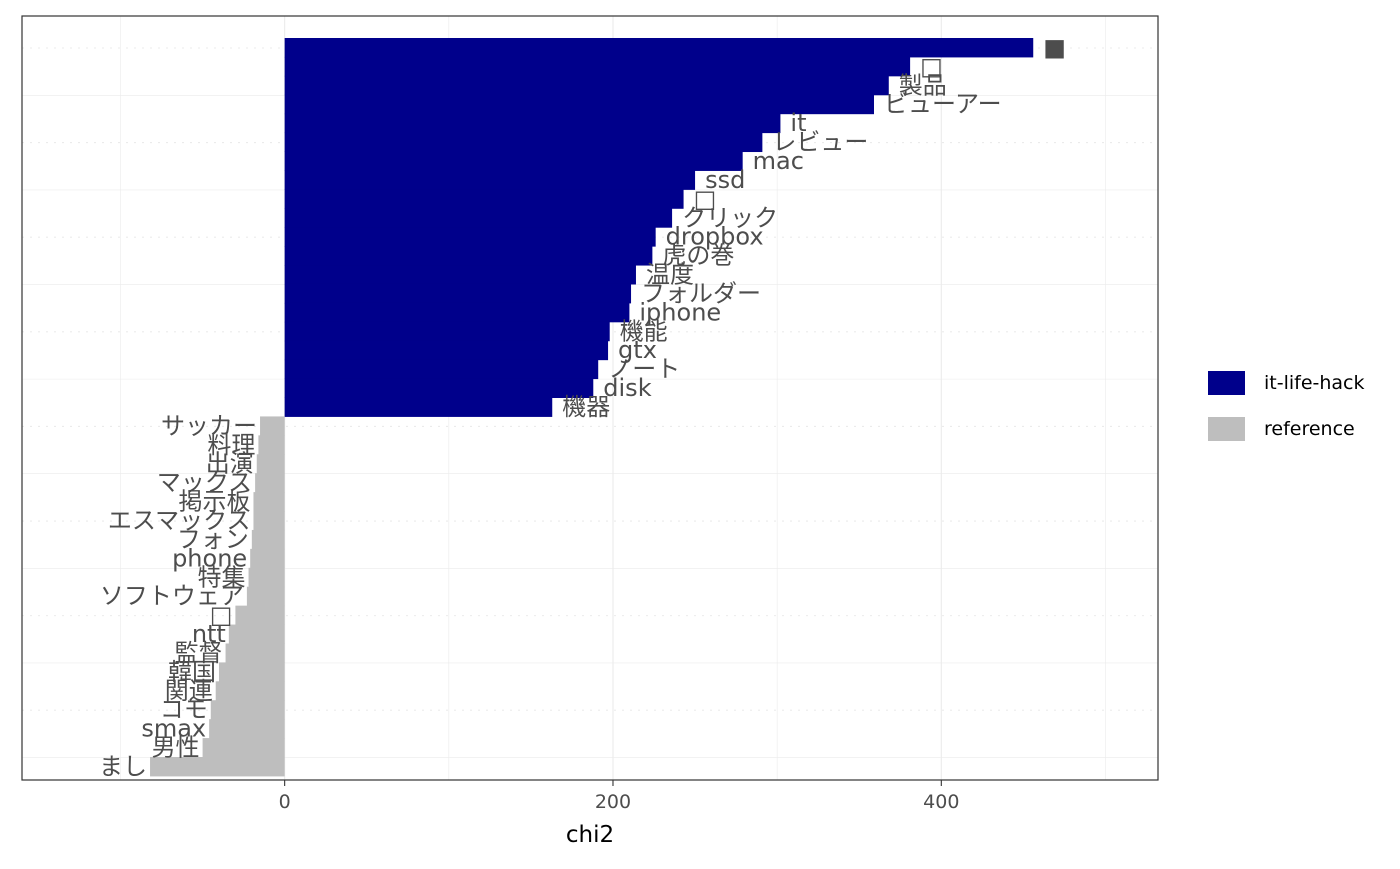  I want to click on bar-label: 機能, so click(644, 331).